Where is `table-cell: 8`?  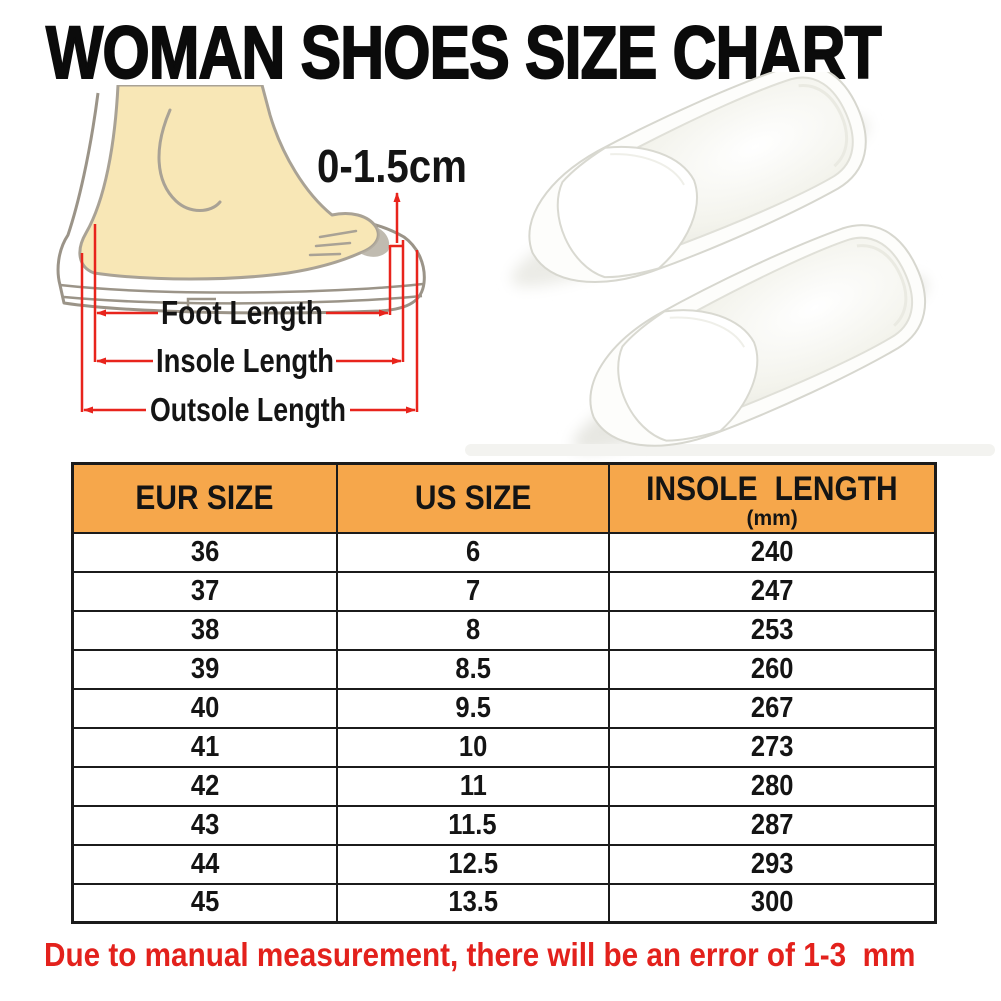
table-cell: 8 is located at coordinates (473, 630).